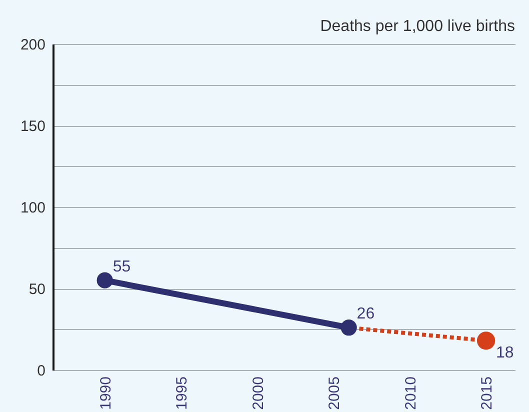 This screenshot has width=529, height=412. Describe the element at coordinates (417, 26) in the screenshot. I see `y-axis-title: Deaths per 1,000 live births` at that location.